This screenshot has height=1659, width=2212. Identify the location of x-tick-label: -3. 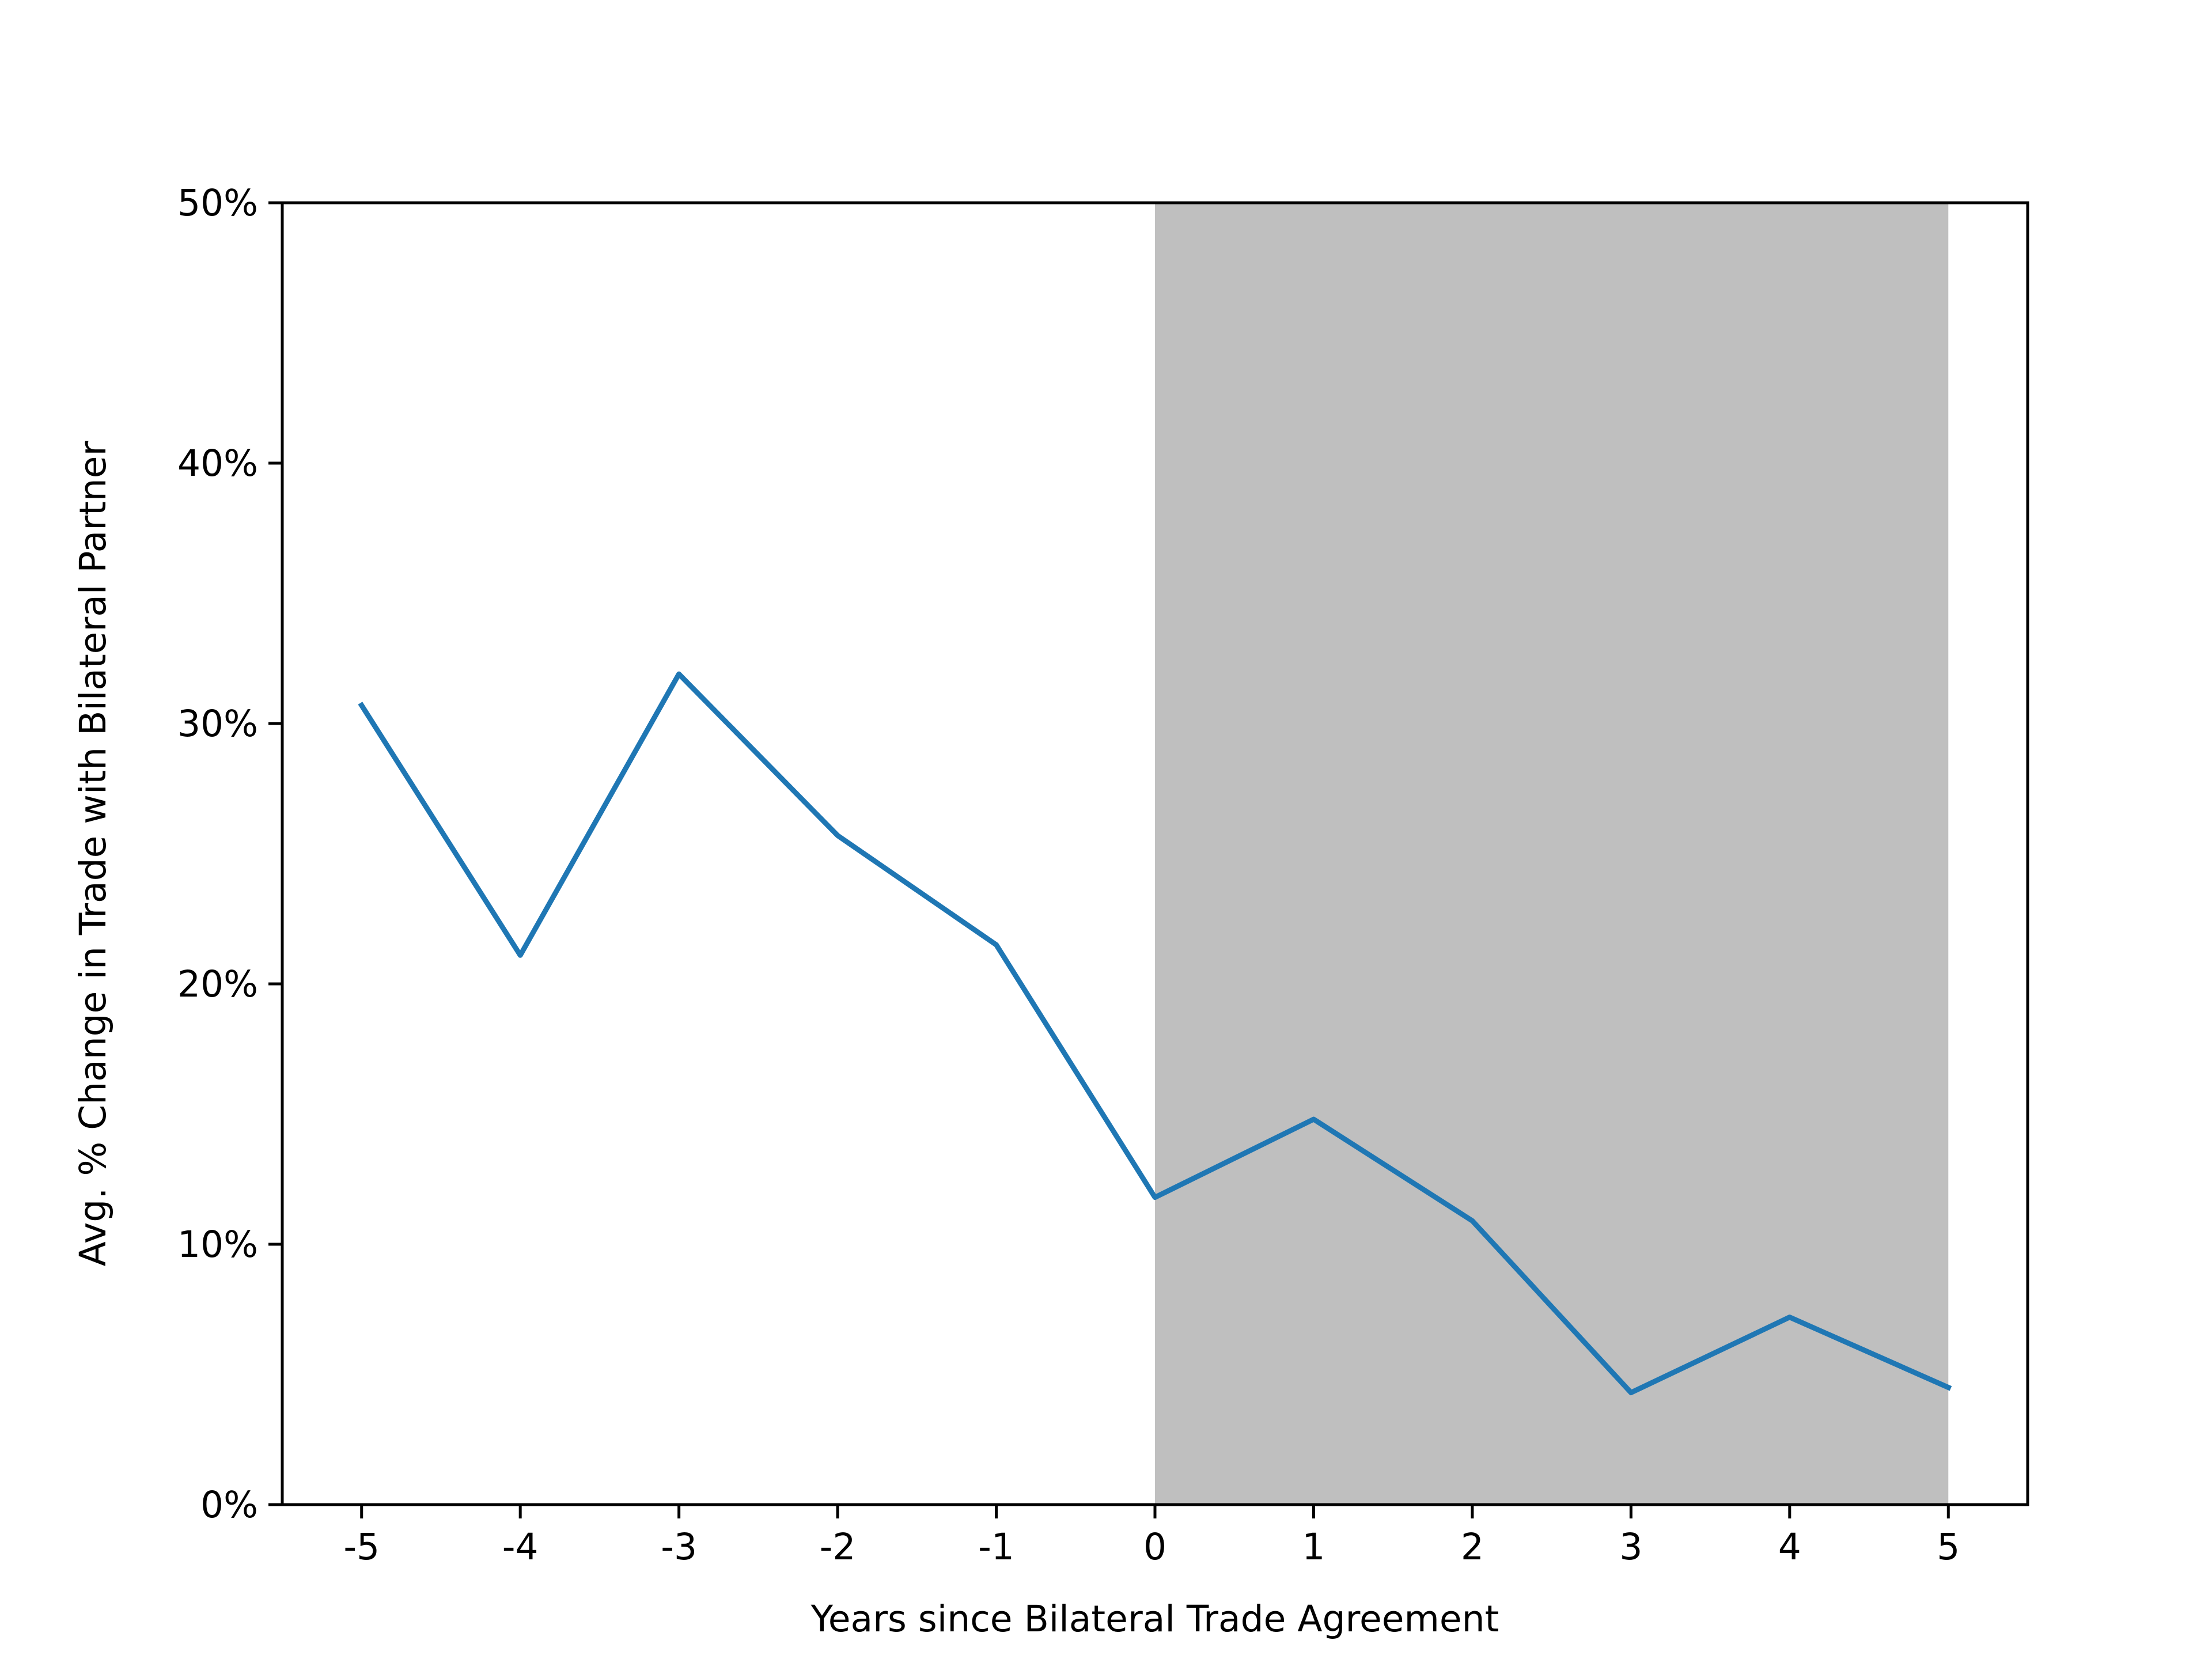
(679, 1547).